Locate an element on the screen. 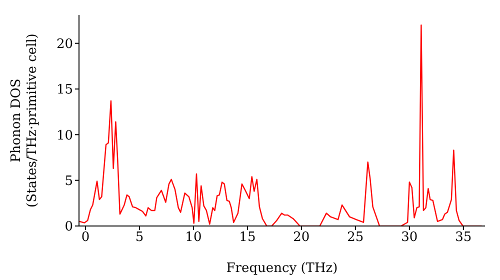 The width and height of the screenshot is (500, 280). y-tick-label: 5 is located at coordinates (68, 181).